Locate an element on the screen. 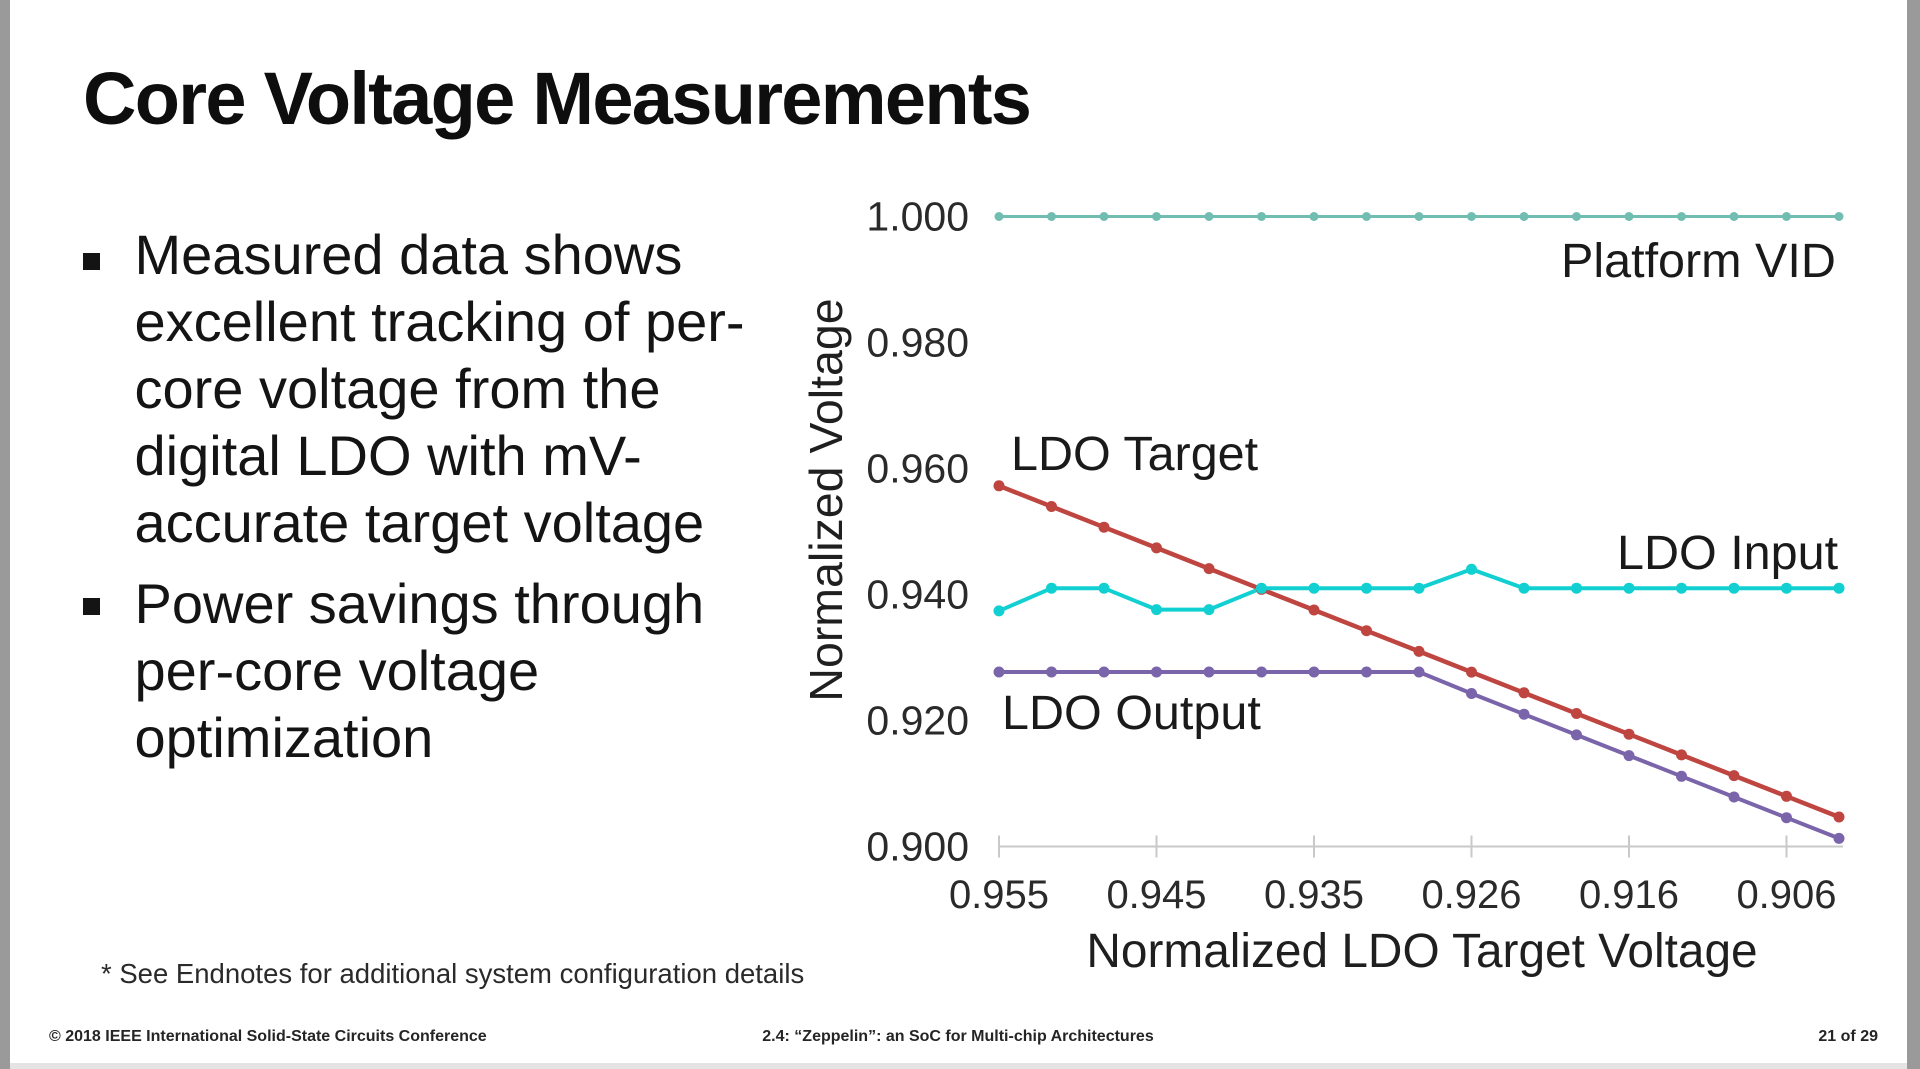 This screenshot has width=1920, height=1069. svg-text: Normalized Voltage is located at coordinates (826, 499).